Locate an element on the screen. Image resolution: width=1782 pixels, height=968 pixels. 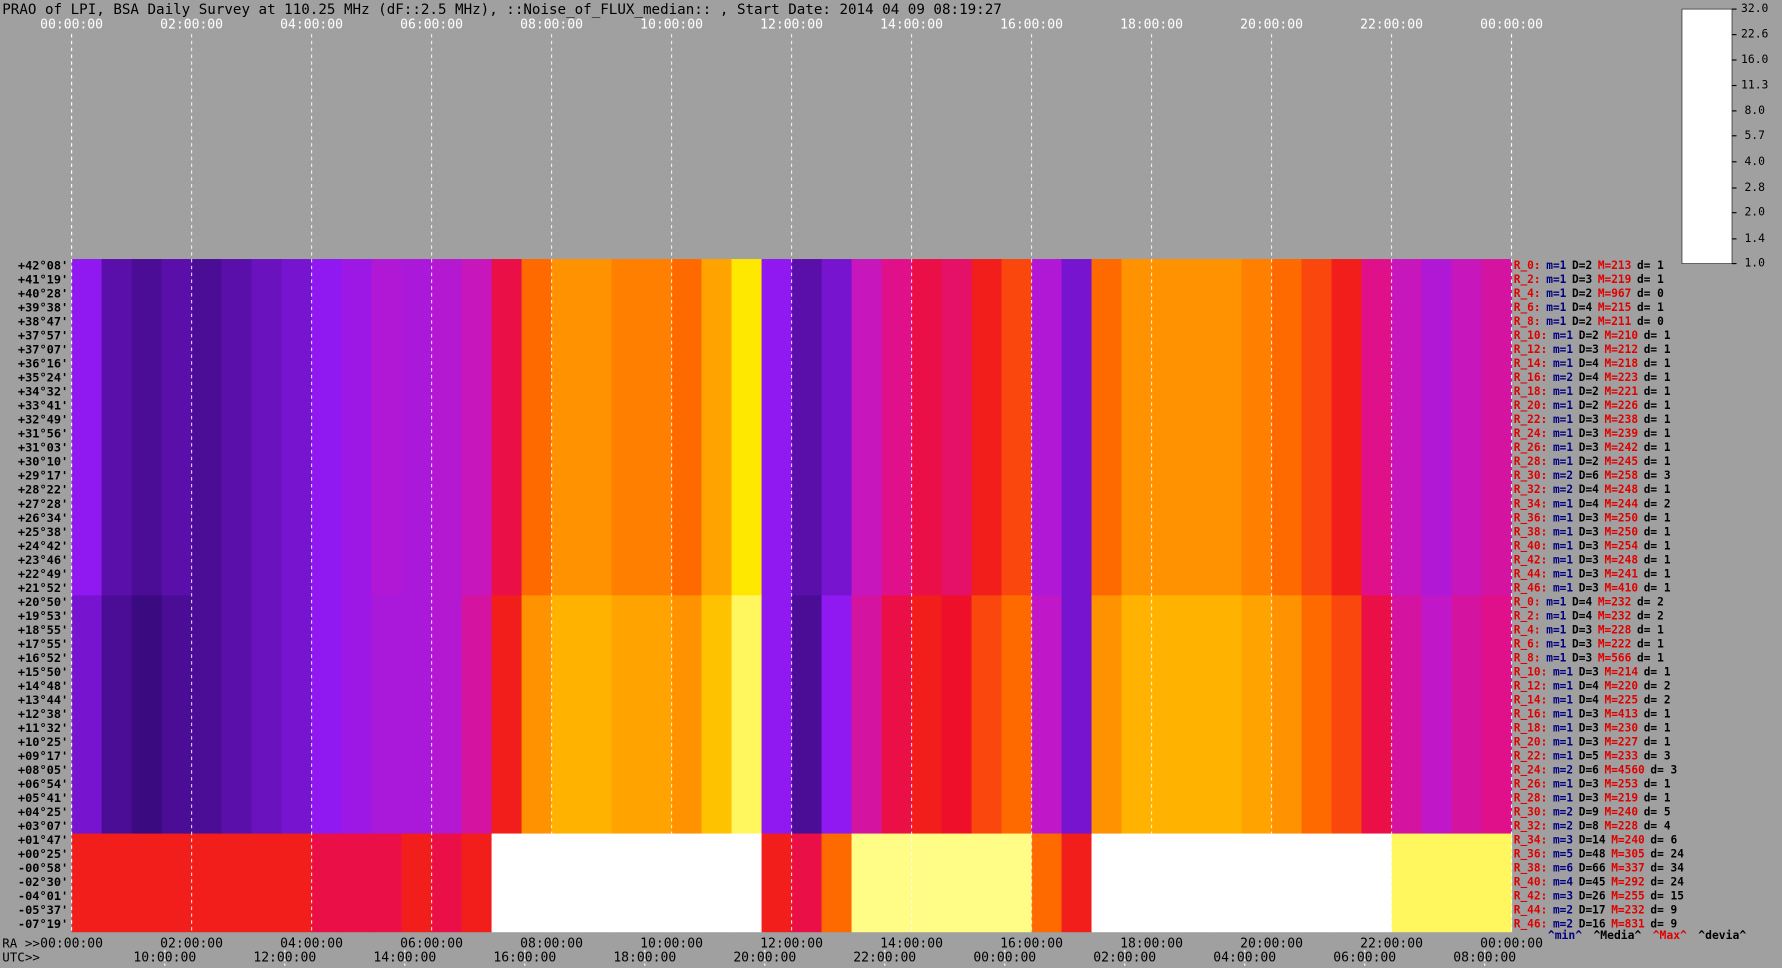
colorbar-tick-label: 2.8 is located at coordinates (1754, 187).